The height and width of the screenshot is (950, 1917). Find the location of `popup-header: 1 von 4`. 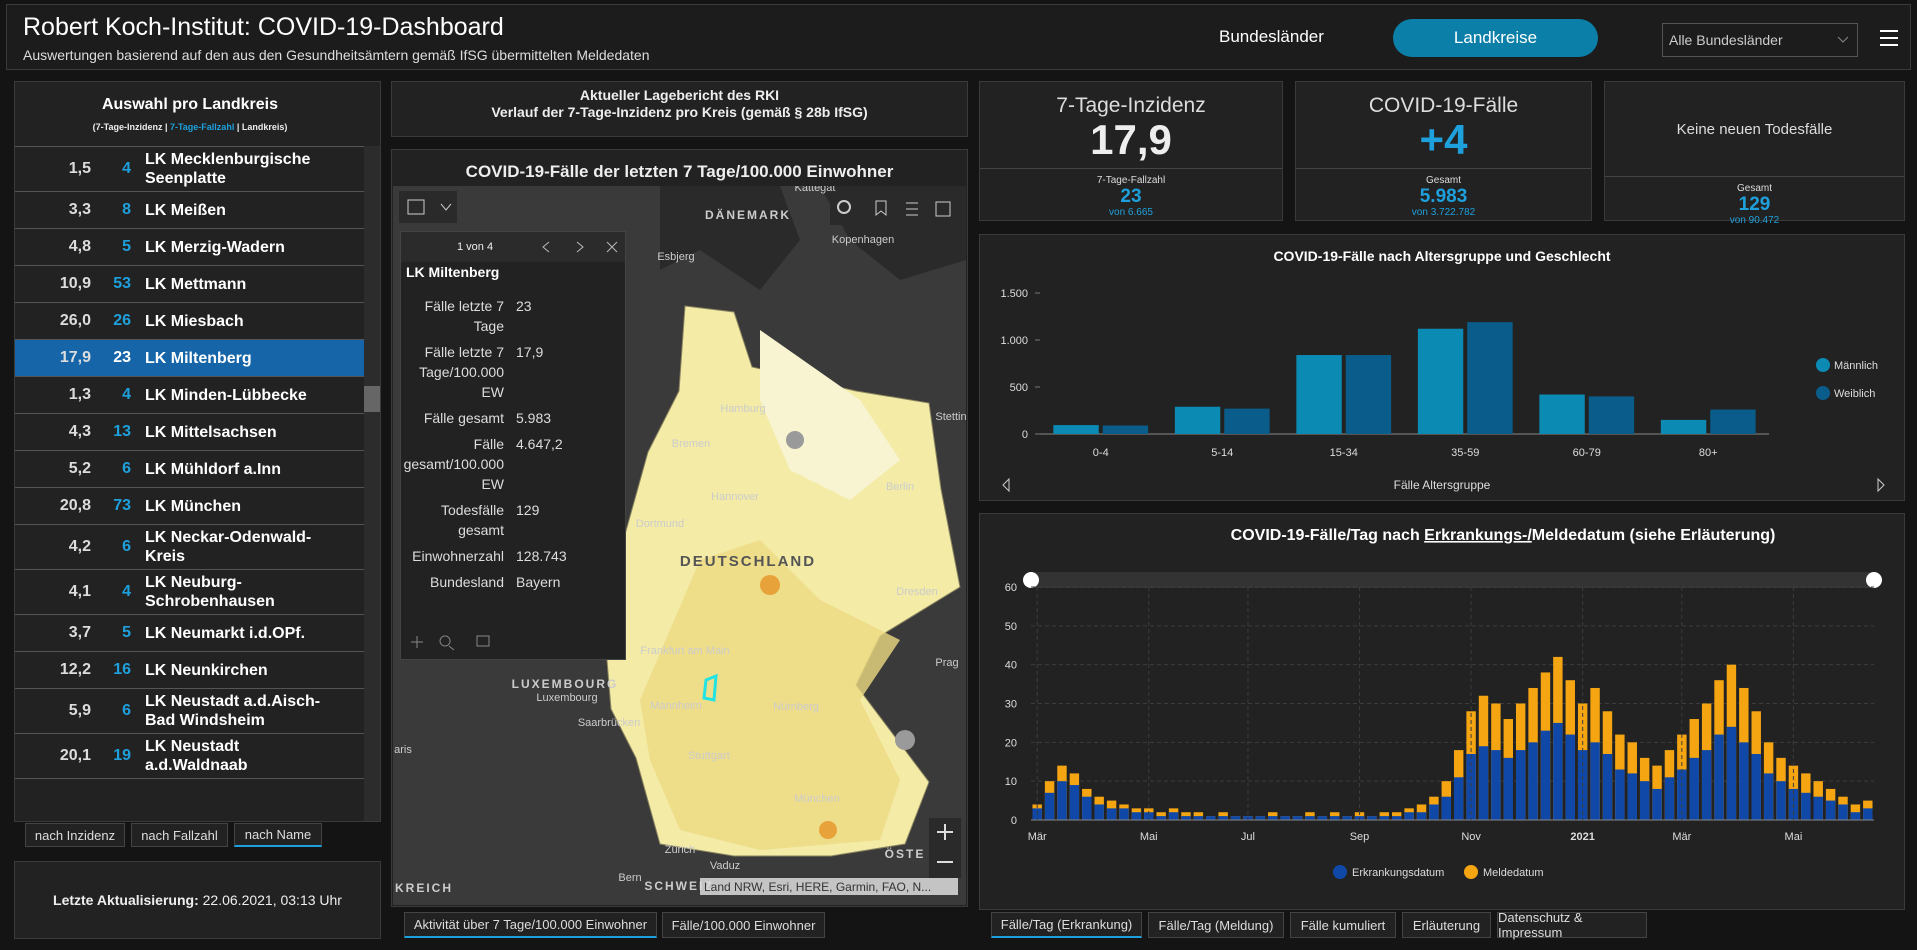

popup-header: 1 von 4 is located at coordinates (513, 247).